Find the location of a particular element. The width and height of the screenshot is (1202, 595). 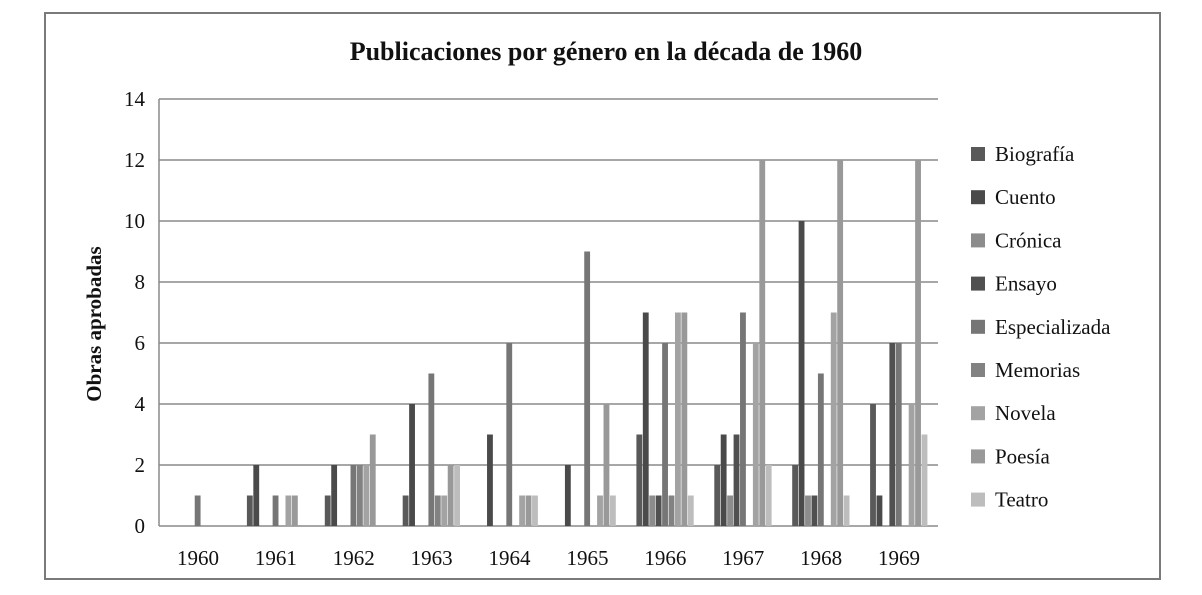

y-tick-label: 2 is located at coordinates (140, 465).